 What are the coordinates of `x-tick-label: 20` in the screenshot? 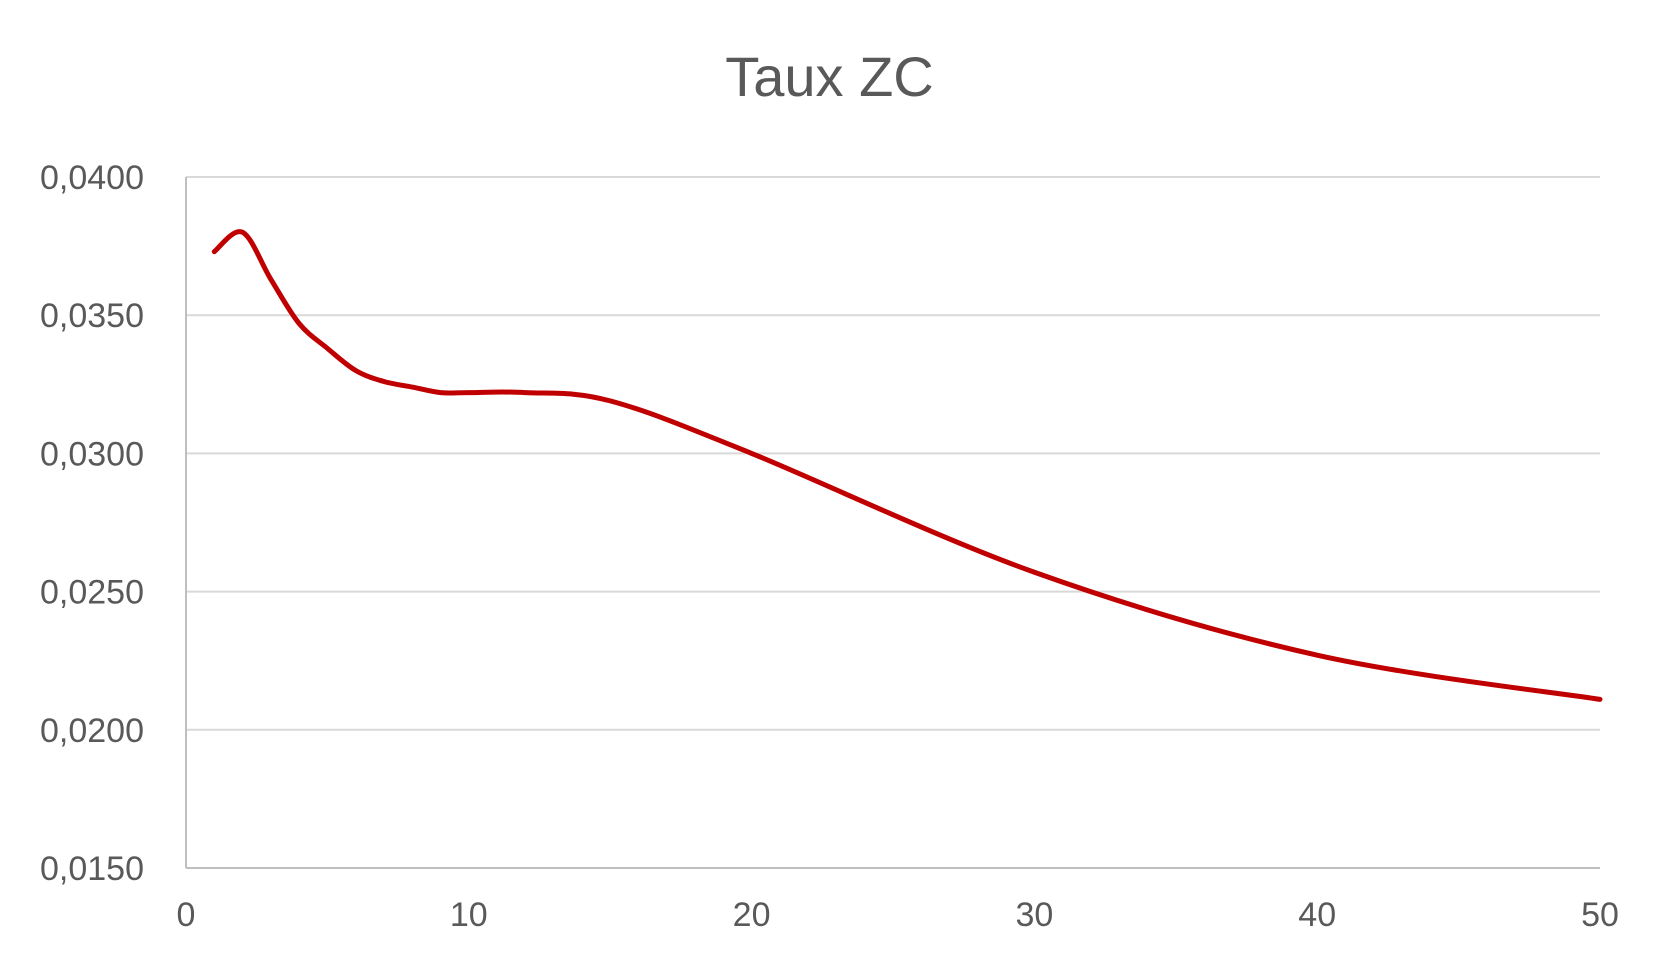 It's located at (752, 915).